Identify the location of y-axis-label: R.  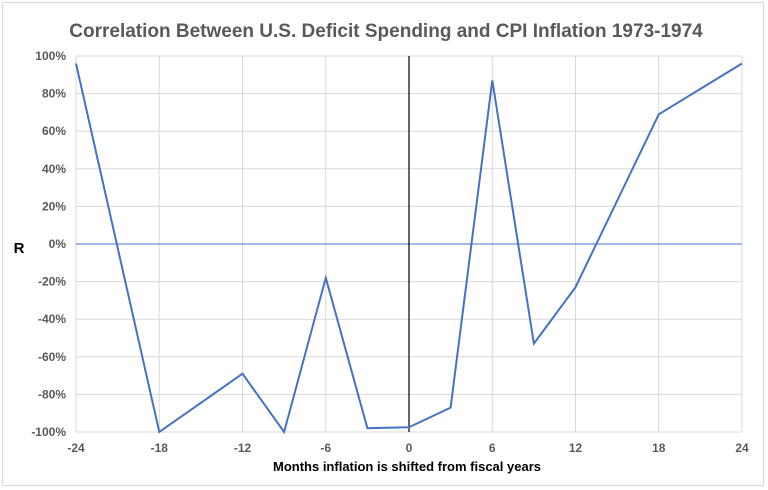
(19, 248).